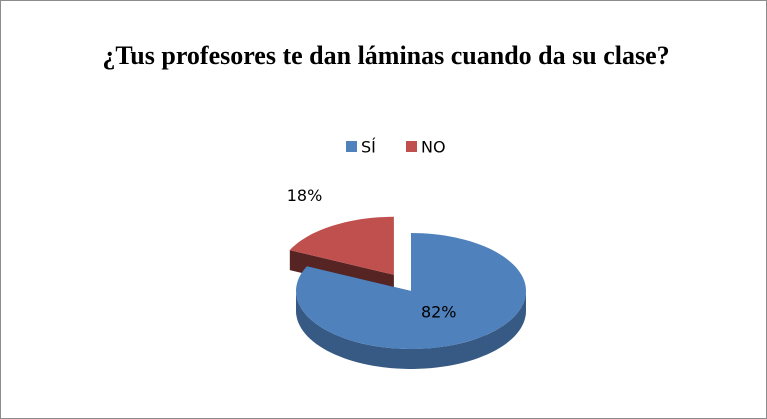 The image size is (767, 419). I want to click on legend-label: SÍ, so click(368, 147).